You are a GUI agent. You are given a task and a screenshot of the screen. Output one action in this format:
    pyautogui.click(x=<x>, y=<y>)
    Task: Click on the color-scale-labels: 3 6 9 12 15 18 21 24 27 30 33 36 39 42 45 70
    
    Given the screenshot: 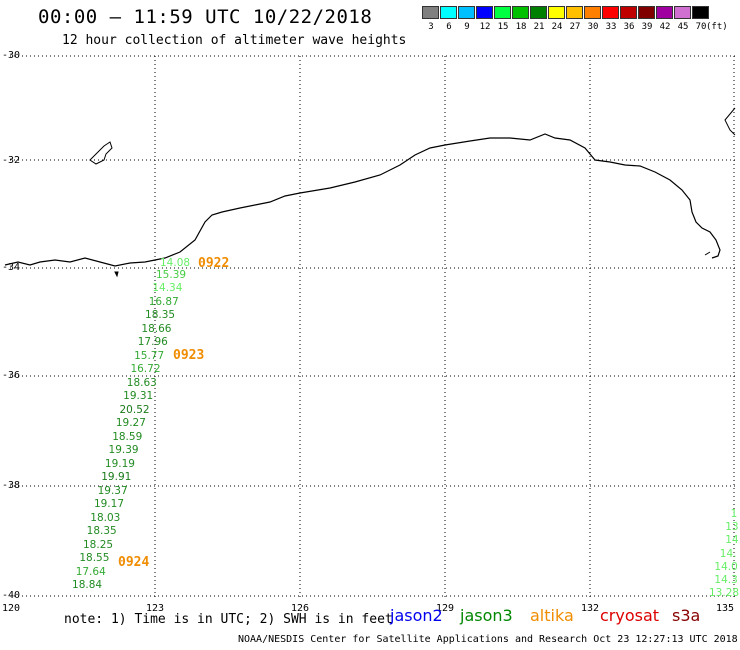 What is the action you would take?
    pyautogui.click(x=566, y=27)
    